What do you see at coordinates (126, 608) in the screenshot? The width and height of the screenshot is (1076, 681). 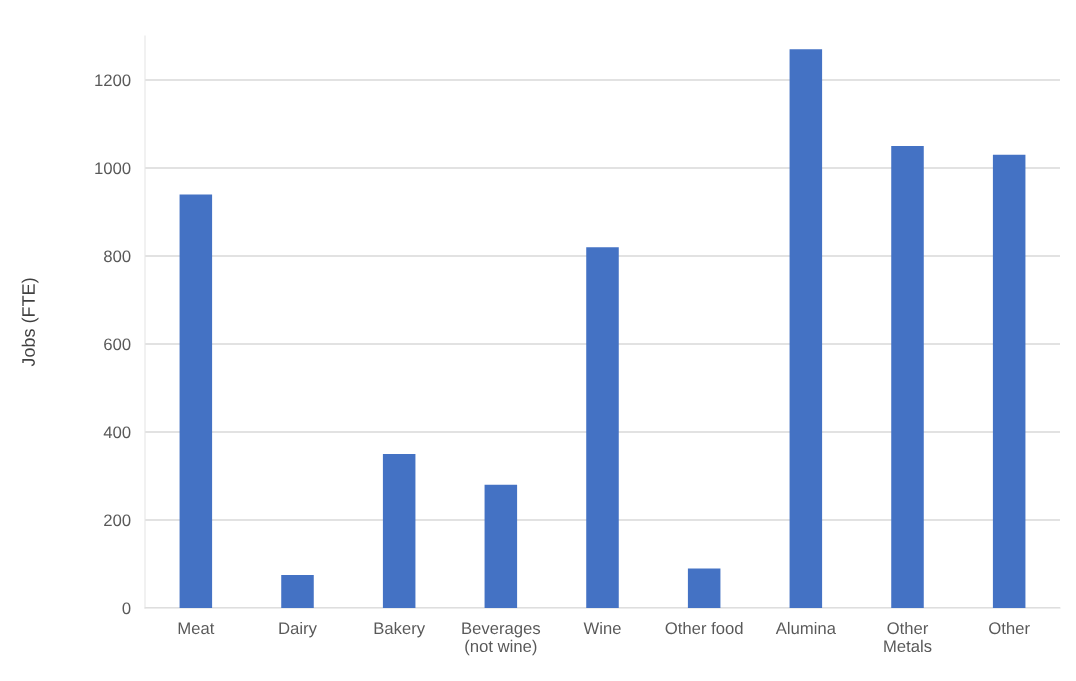 I see `y-tick-label: 0` at bounding box center [126, 608].